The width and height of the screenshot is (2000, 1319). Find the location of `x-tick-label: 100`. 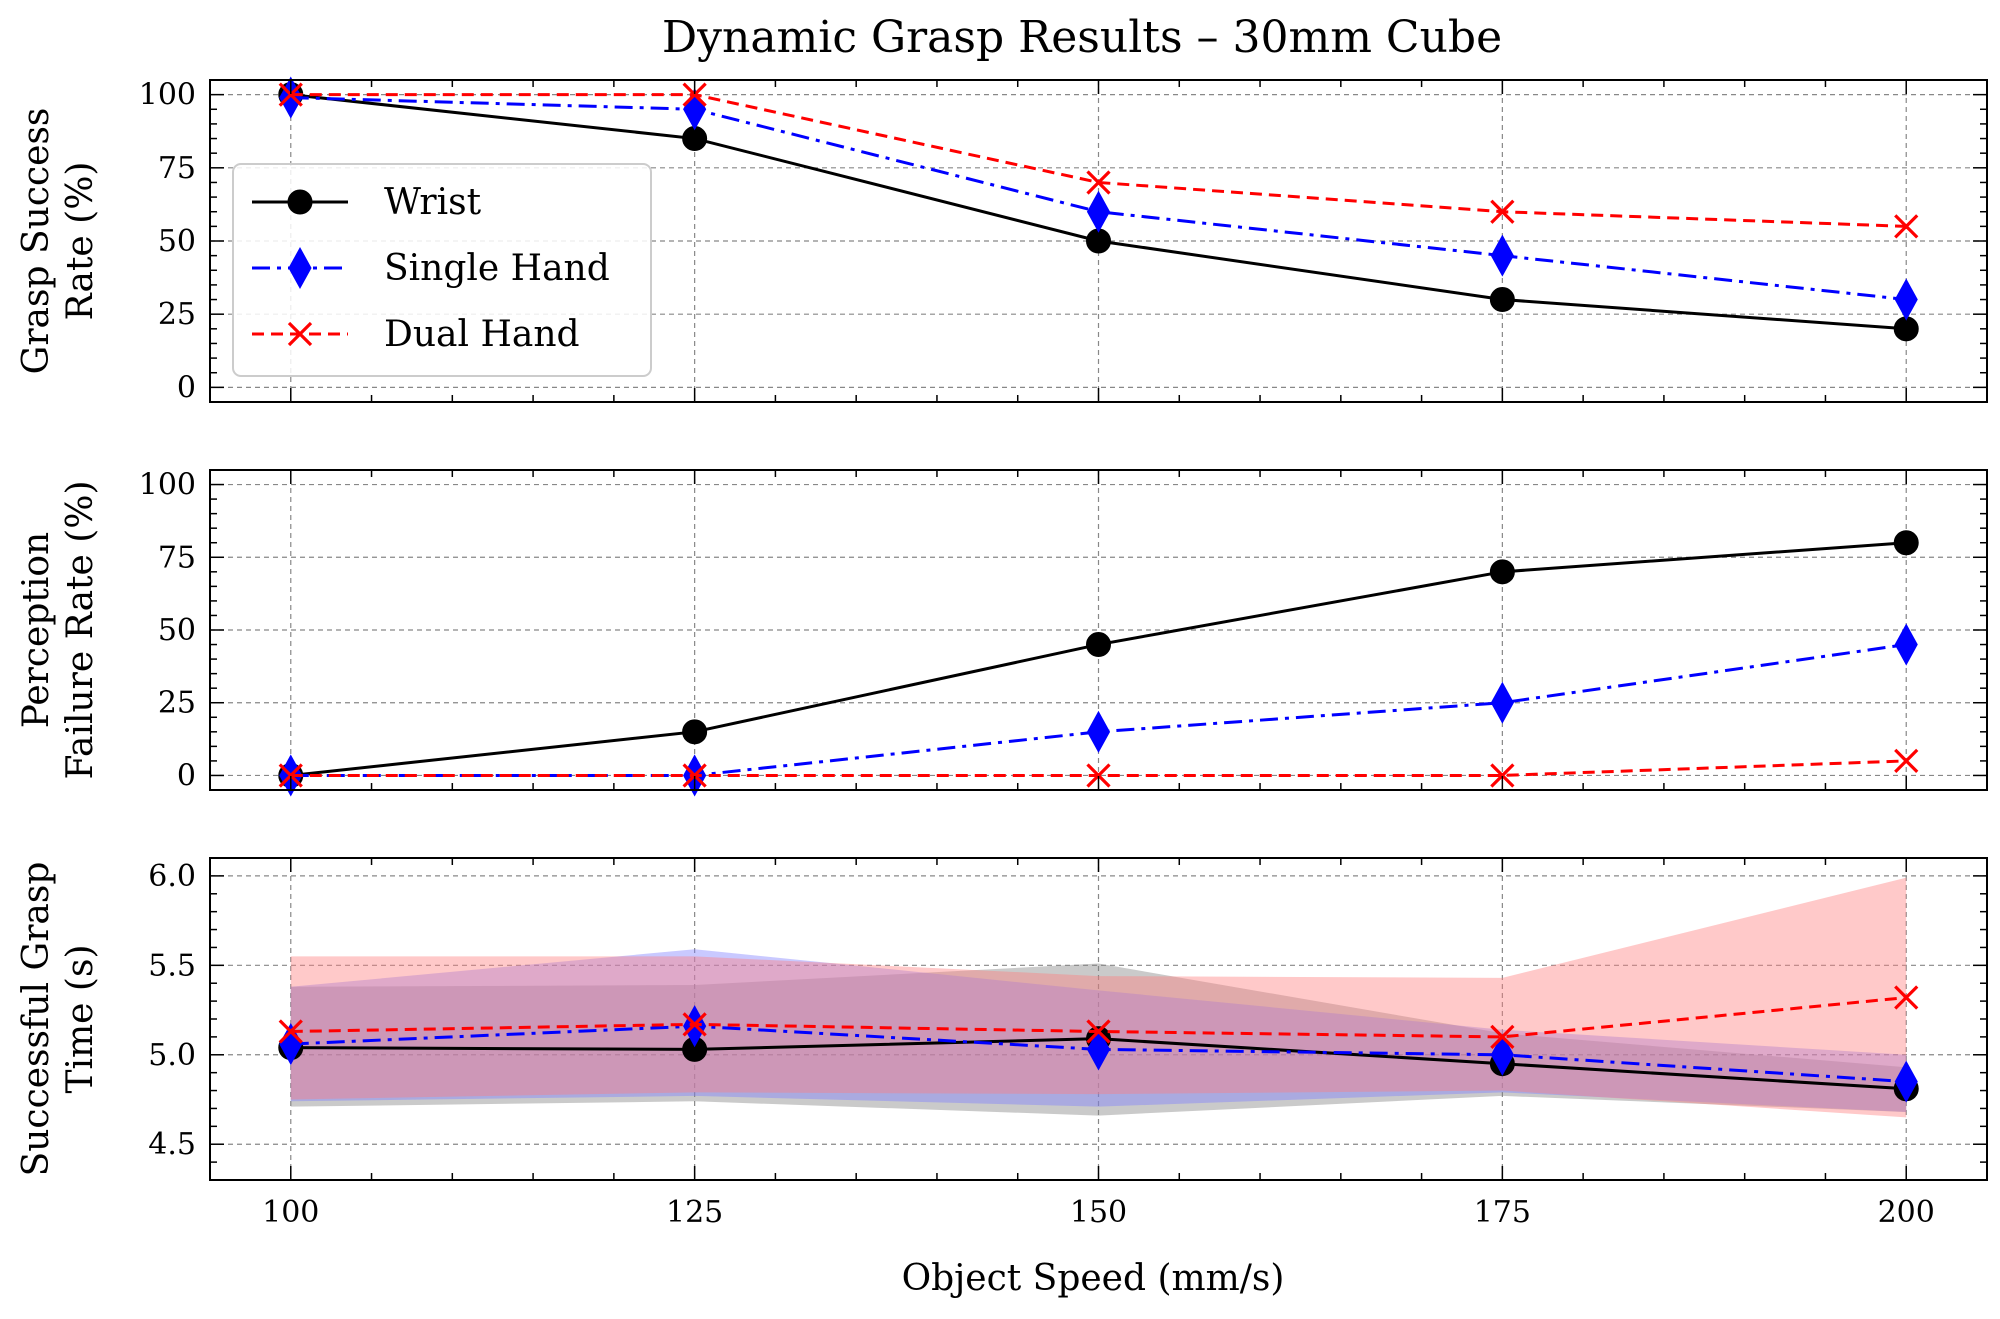

x-tick-label: 100 is located at coordinates (290, 1212).